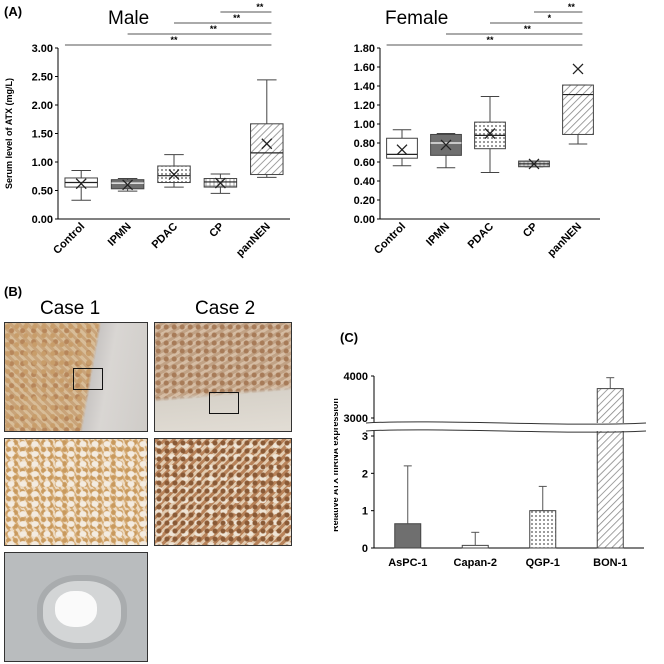  What do you see at coordinates (365, 512) in the screenshot?
I see `y-tick-label: 1` at bounding box center [365, 512].